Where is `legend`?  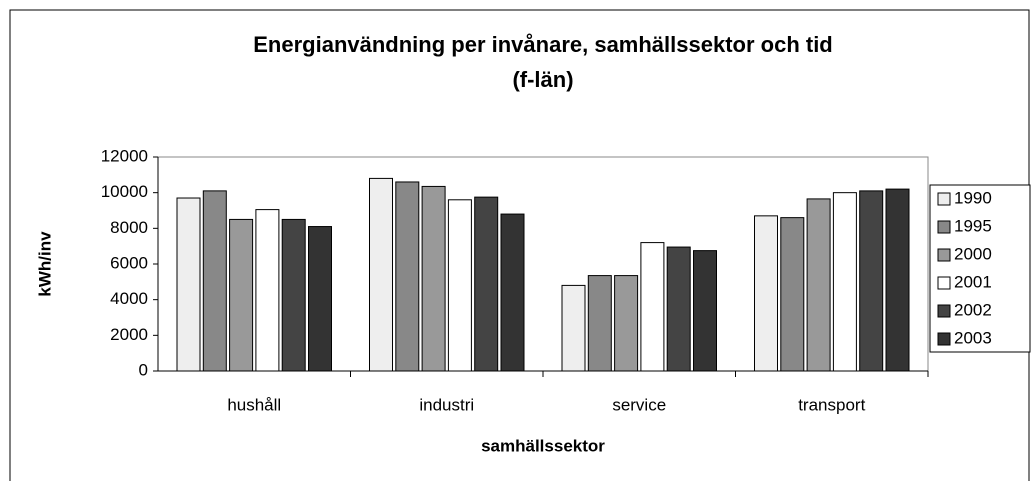
legend is located at coordinates (980, 268).